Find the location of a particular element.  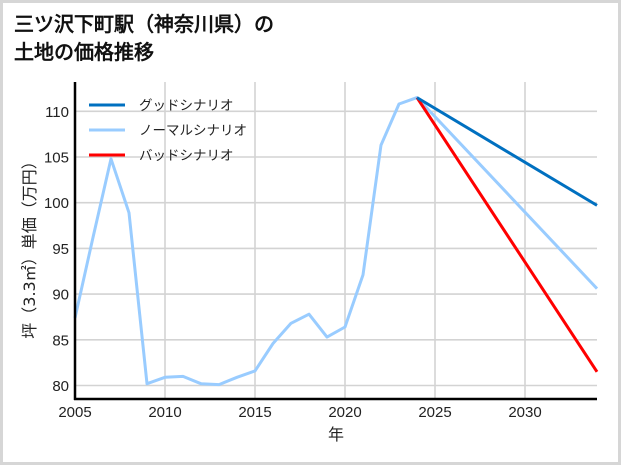

y-tick-label: 100 is located at coordinates (56, 203).